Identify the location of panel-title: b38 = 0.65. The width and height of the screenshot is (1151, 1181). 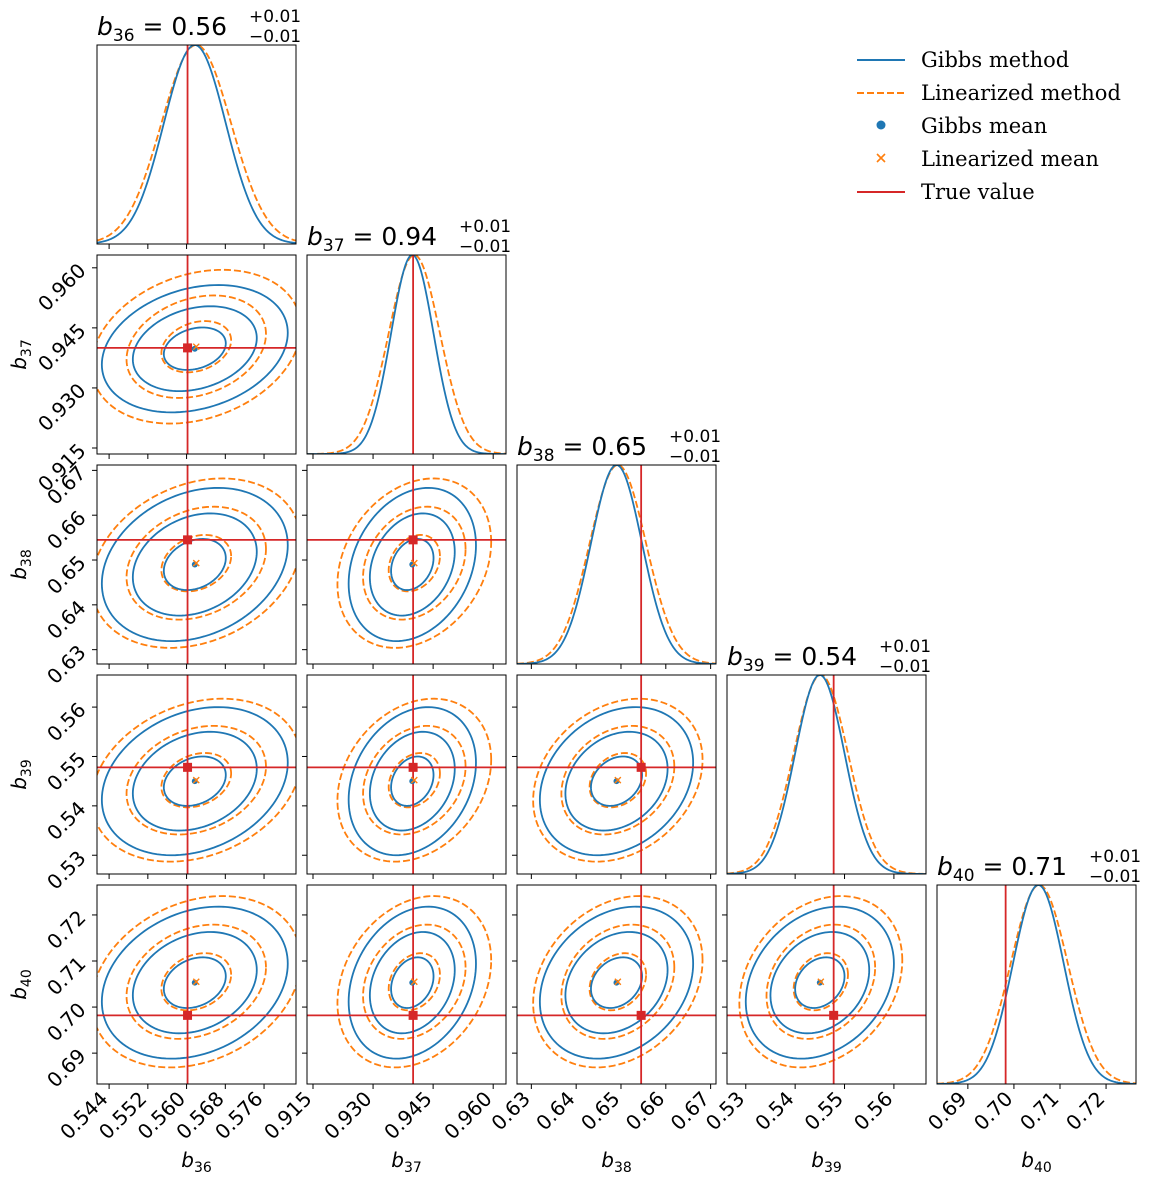
(582, 449).